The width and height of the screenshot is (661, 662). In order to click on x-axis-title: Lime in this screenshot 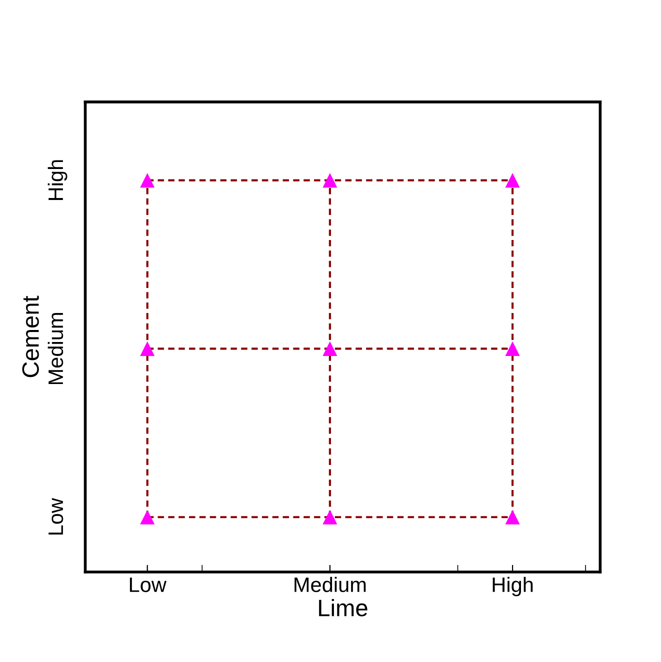, I will do `click(343, 607)`.